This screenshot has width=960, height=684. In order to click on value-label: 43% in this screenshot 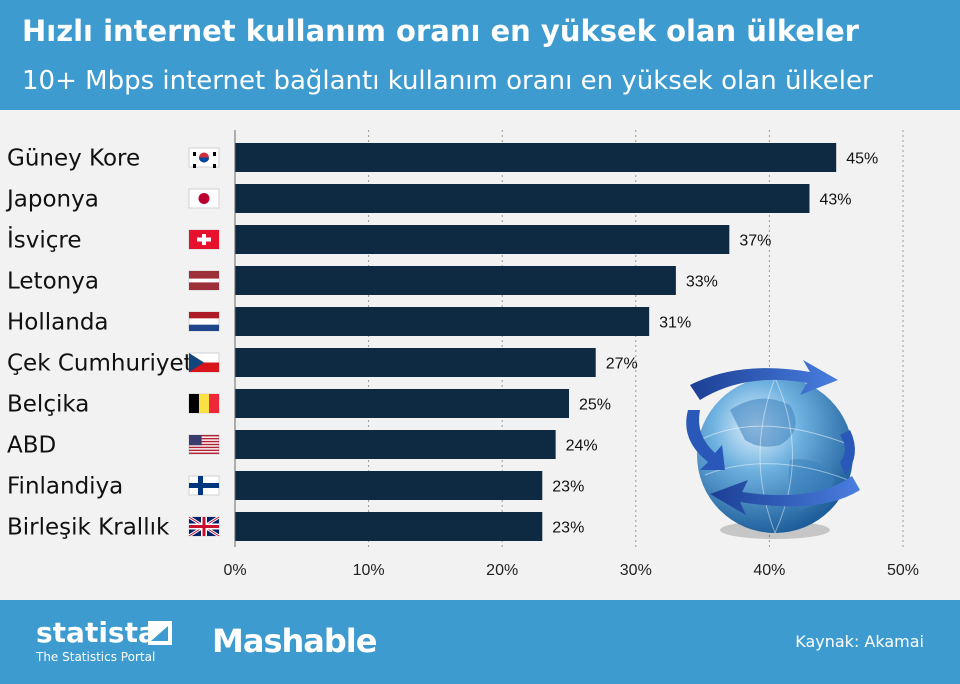, I will do `click(835, 200)`.